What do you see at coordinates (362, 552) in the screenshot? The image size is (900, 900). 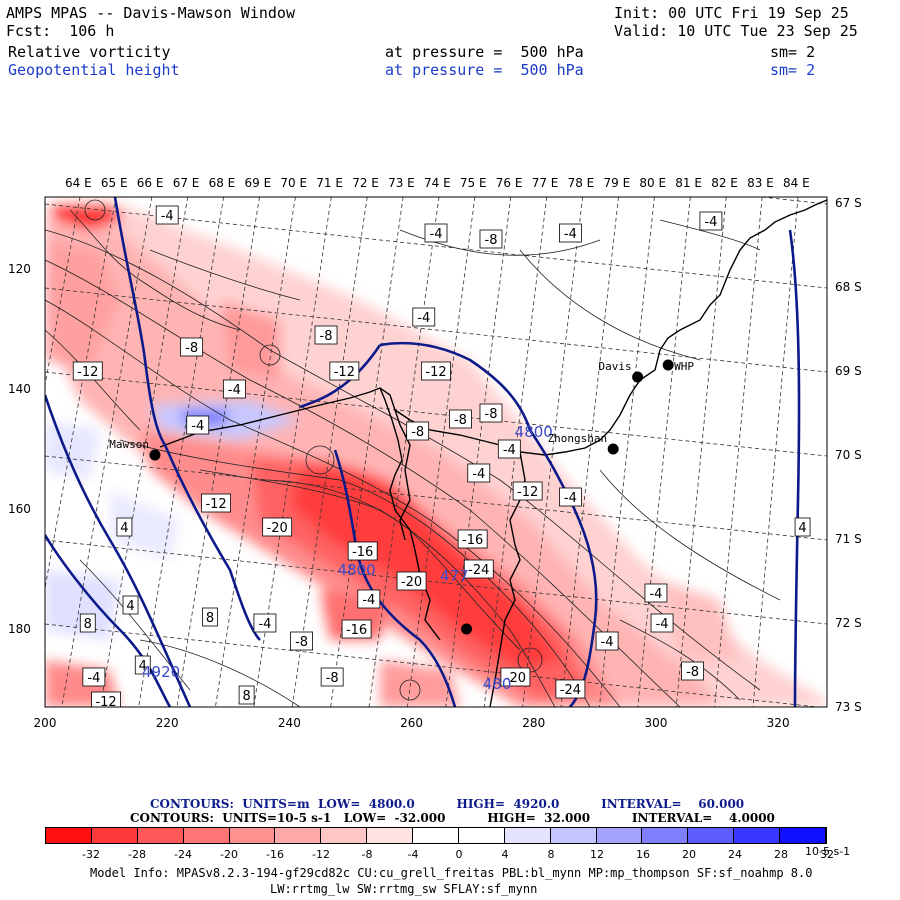 I see `svg-text: -16` at bounding box center [362, 552].